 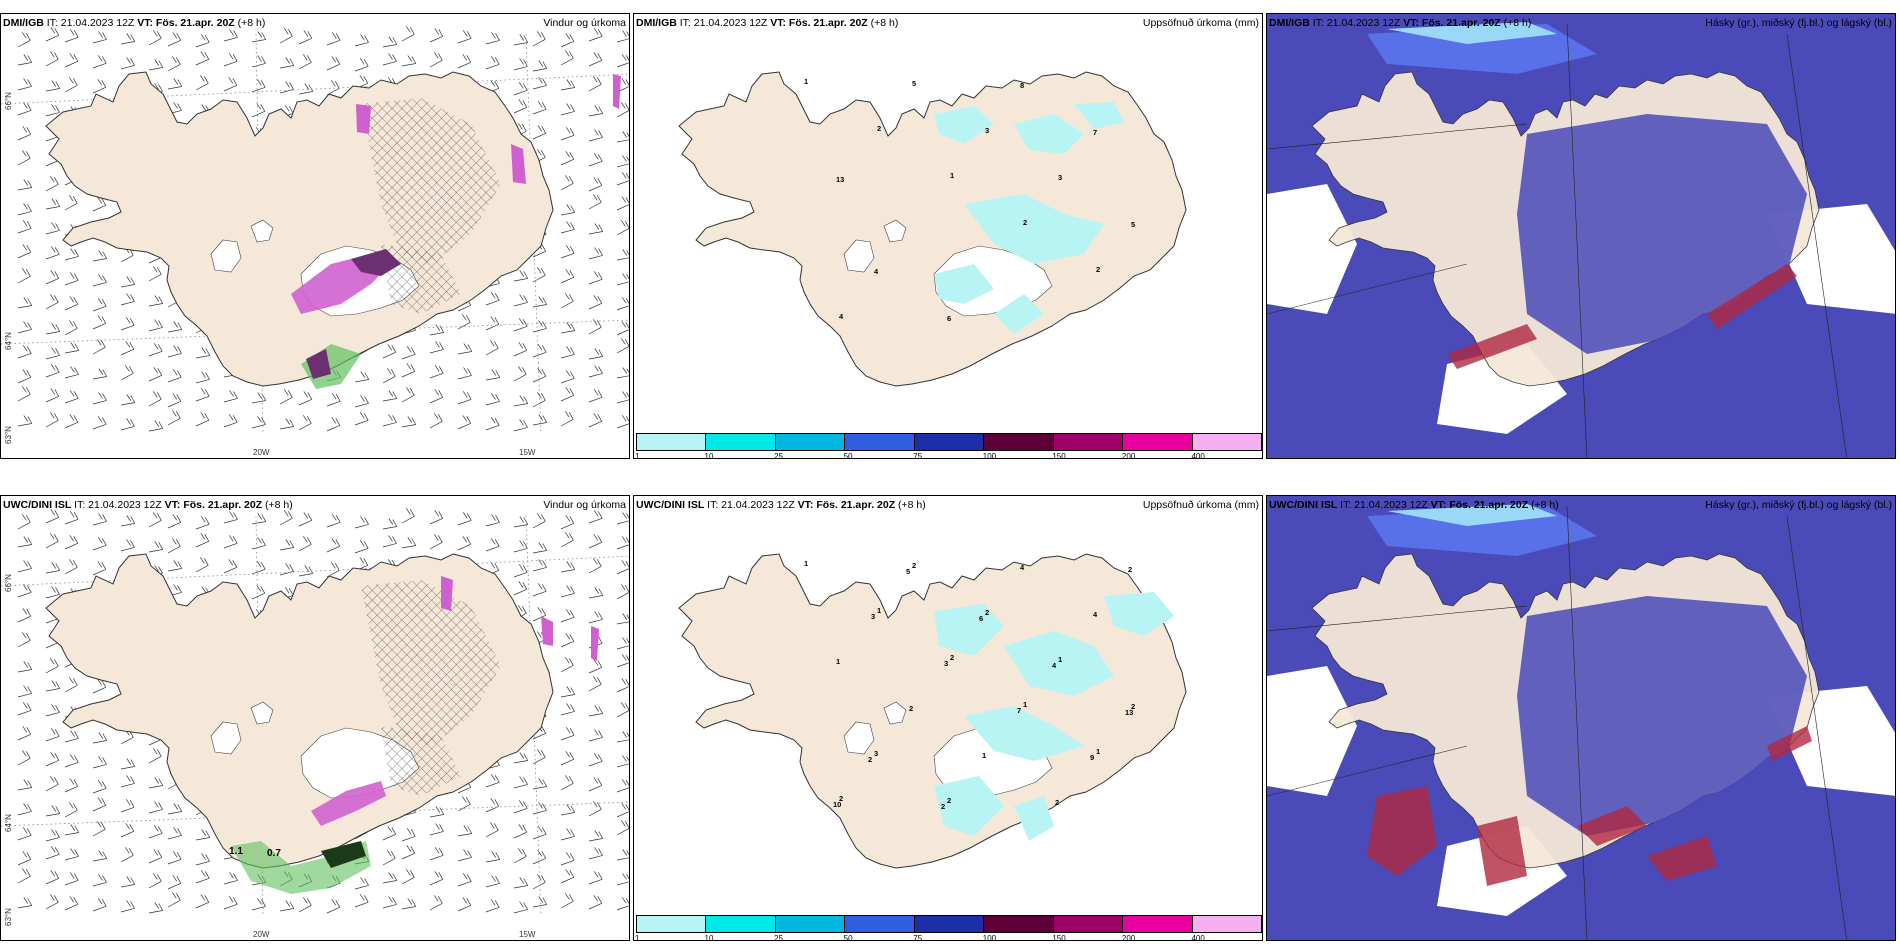 I want to click on panel-title: Uppsöfnuð úrkoma (mm), so click(x=1200, y=505).